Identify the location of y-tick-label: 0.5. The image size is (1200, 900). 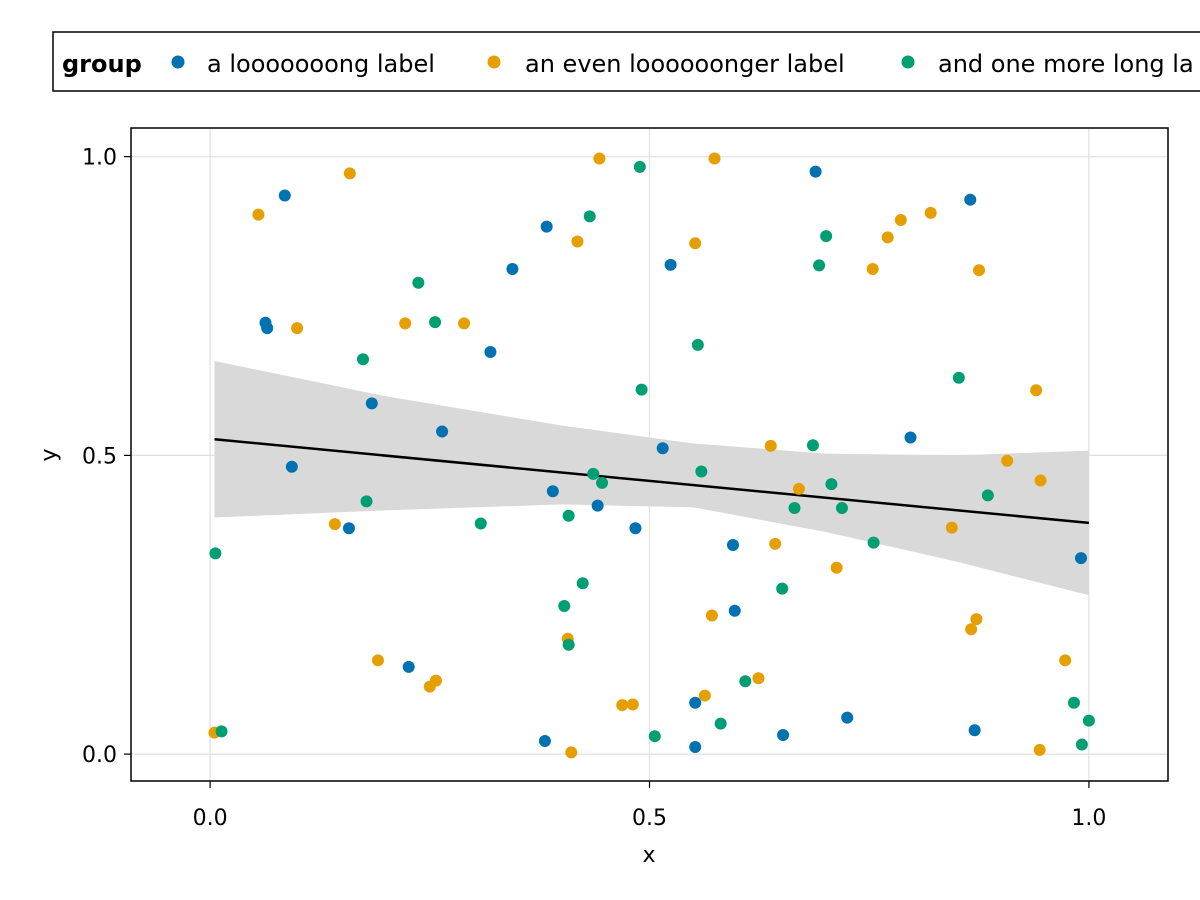
(99, 456).